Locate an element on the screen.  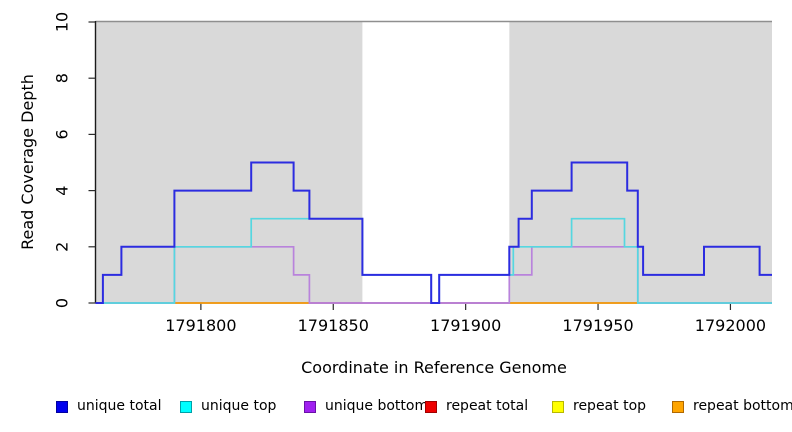
y-tick-label: 8 is located at coordinates (62, 78).